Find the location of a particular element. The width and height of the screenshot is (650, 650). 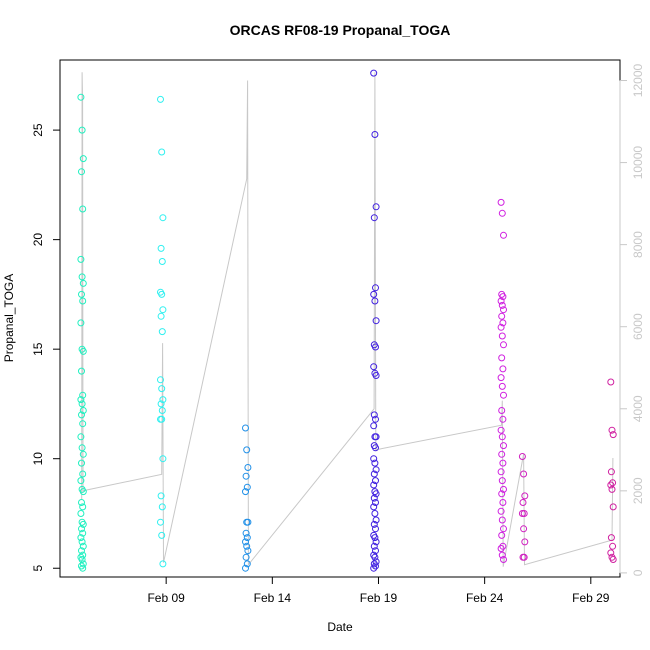

x-tick-label: Feb 19 is located at coordinates (379, 598).